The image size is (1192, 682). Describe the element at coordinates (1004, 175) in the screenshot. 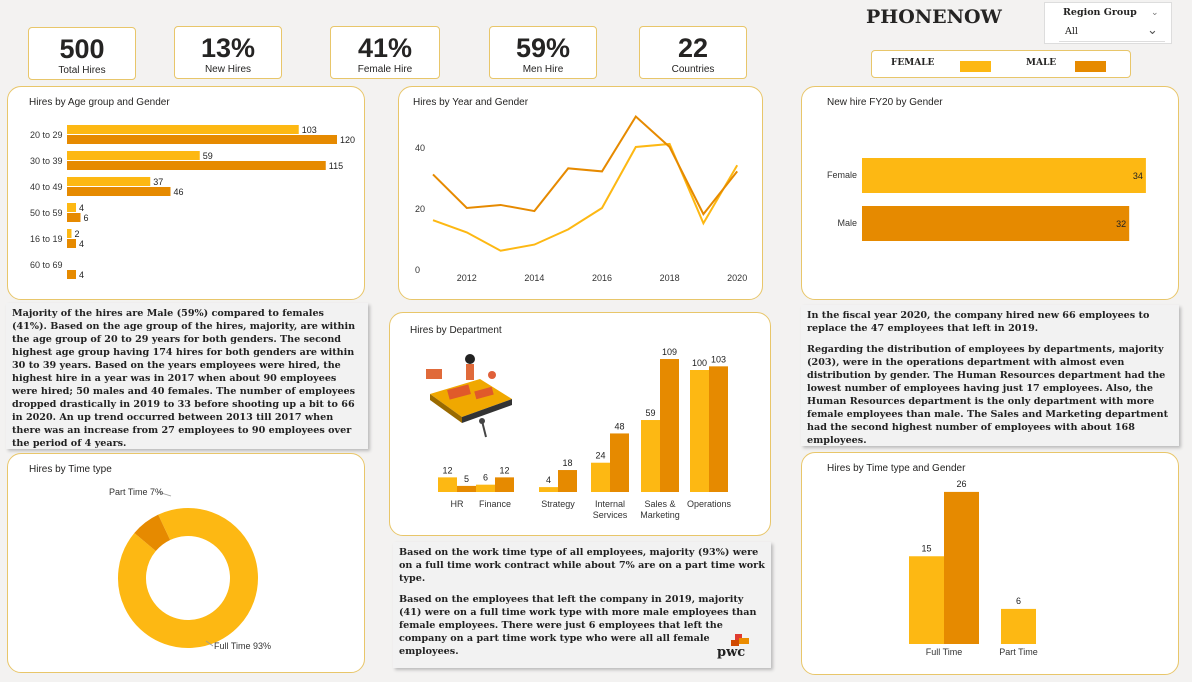

I see `fy20-bar-female` at that location.